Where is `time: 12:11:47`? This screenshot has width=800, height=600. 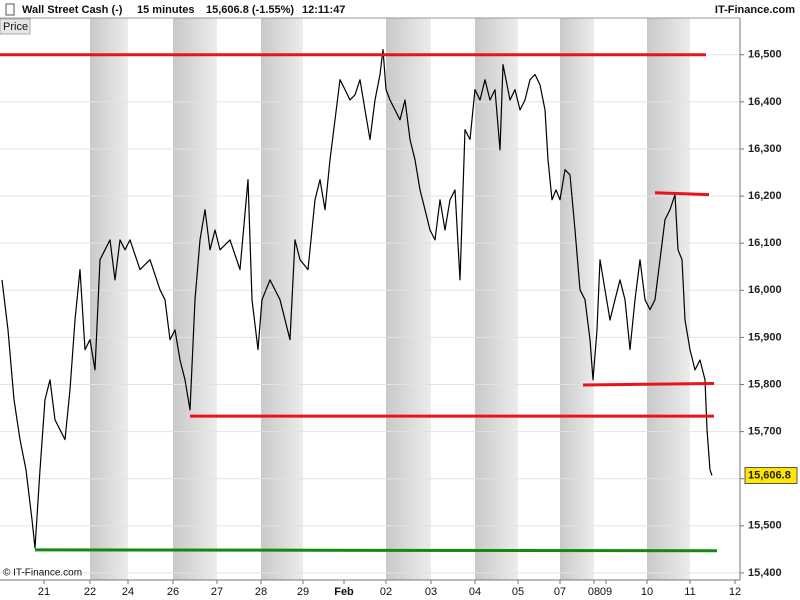 time: 12:11:47 is located at coordinates (323, 10).